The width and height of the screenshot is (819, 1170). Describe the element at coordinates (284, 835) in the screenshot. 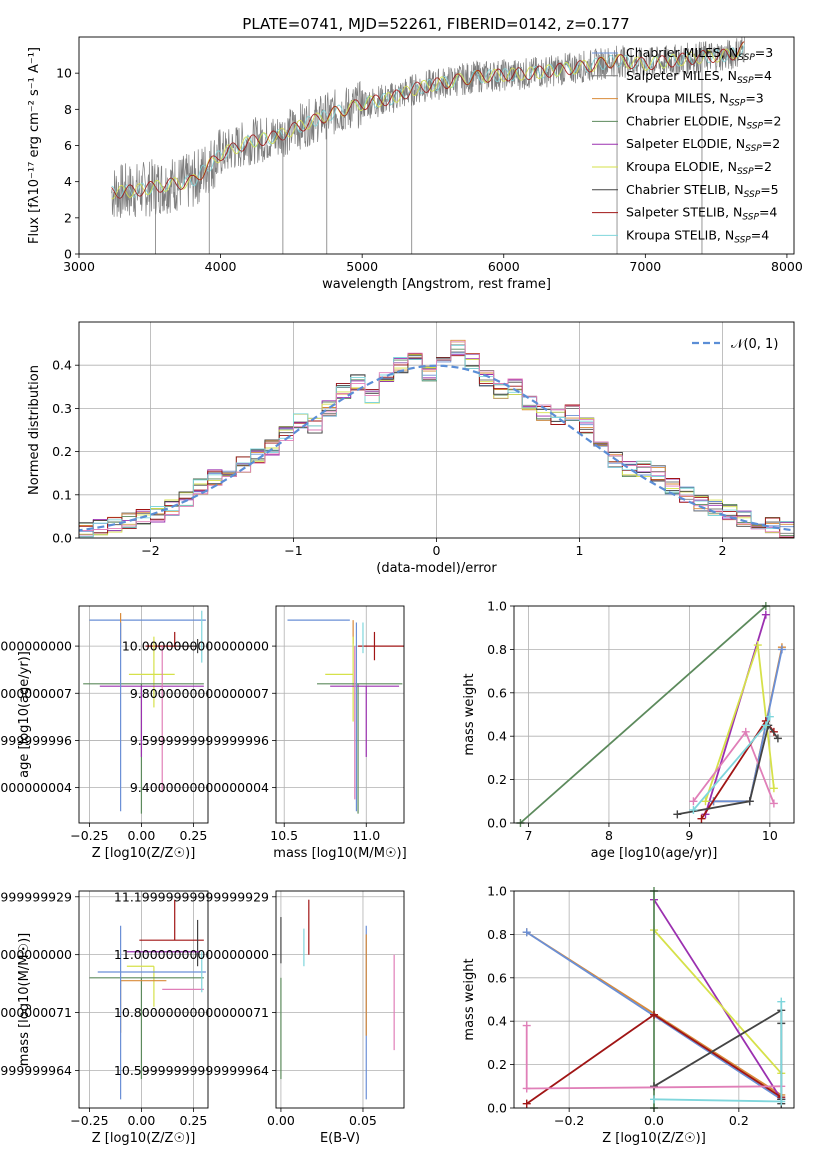

I see `x-tick-label: 10.5` at that location.